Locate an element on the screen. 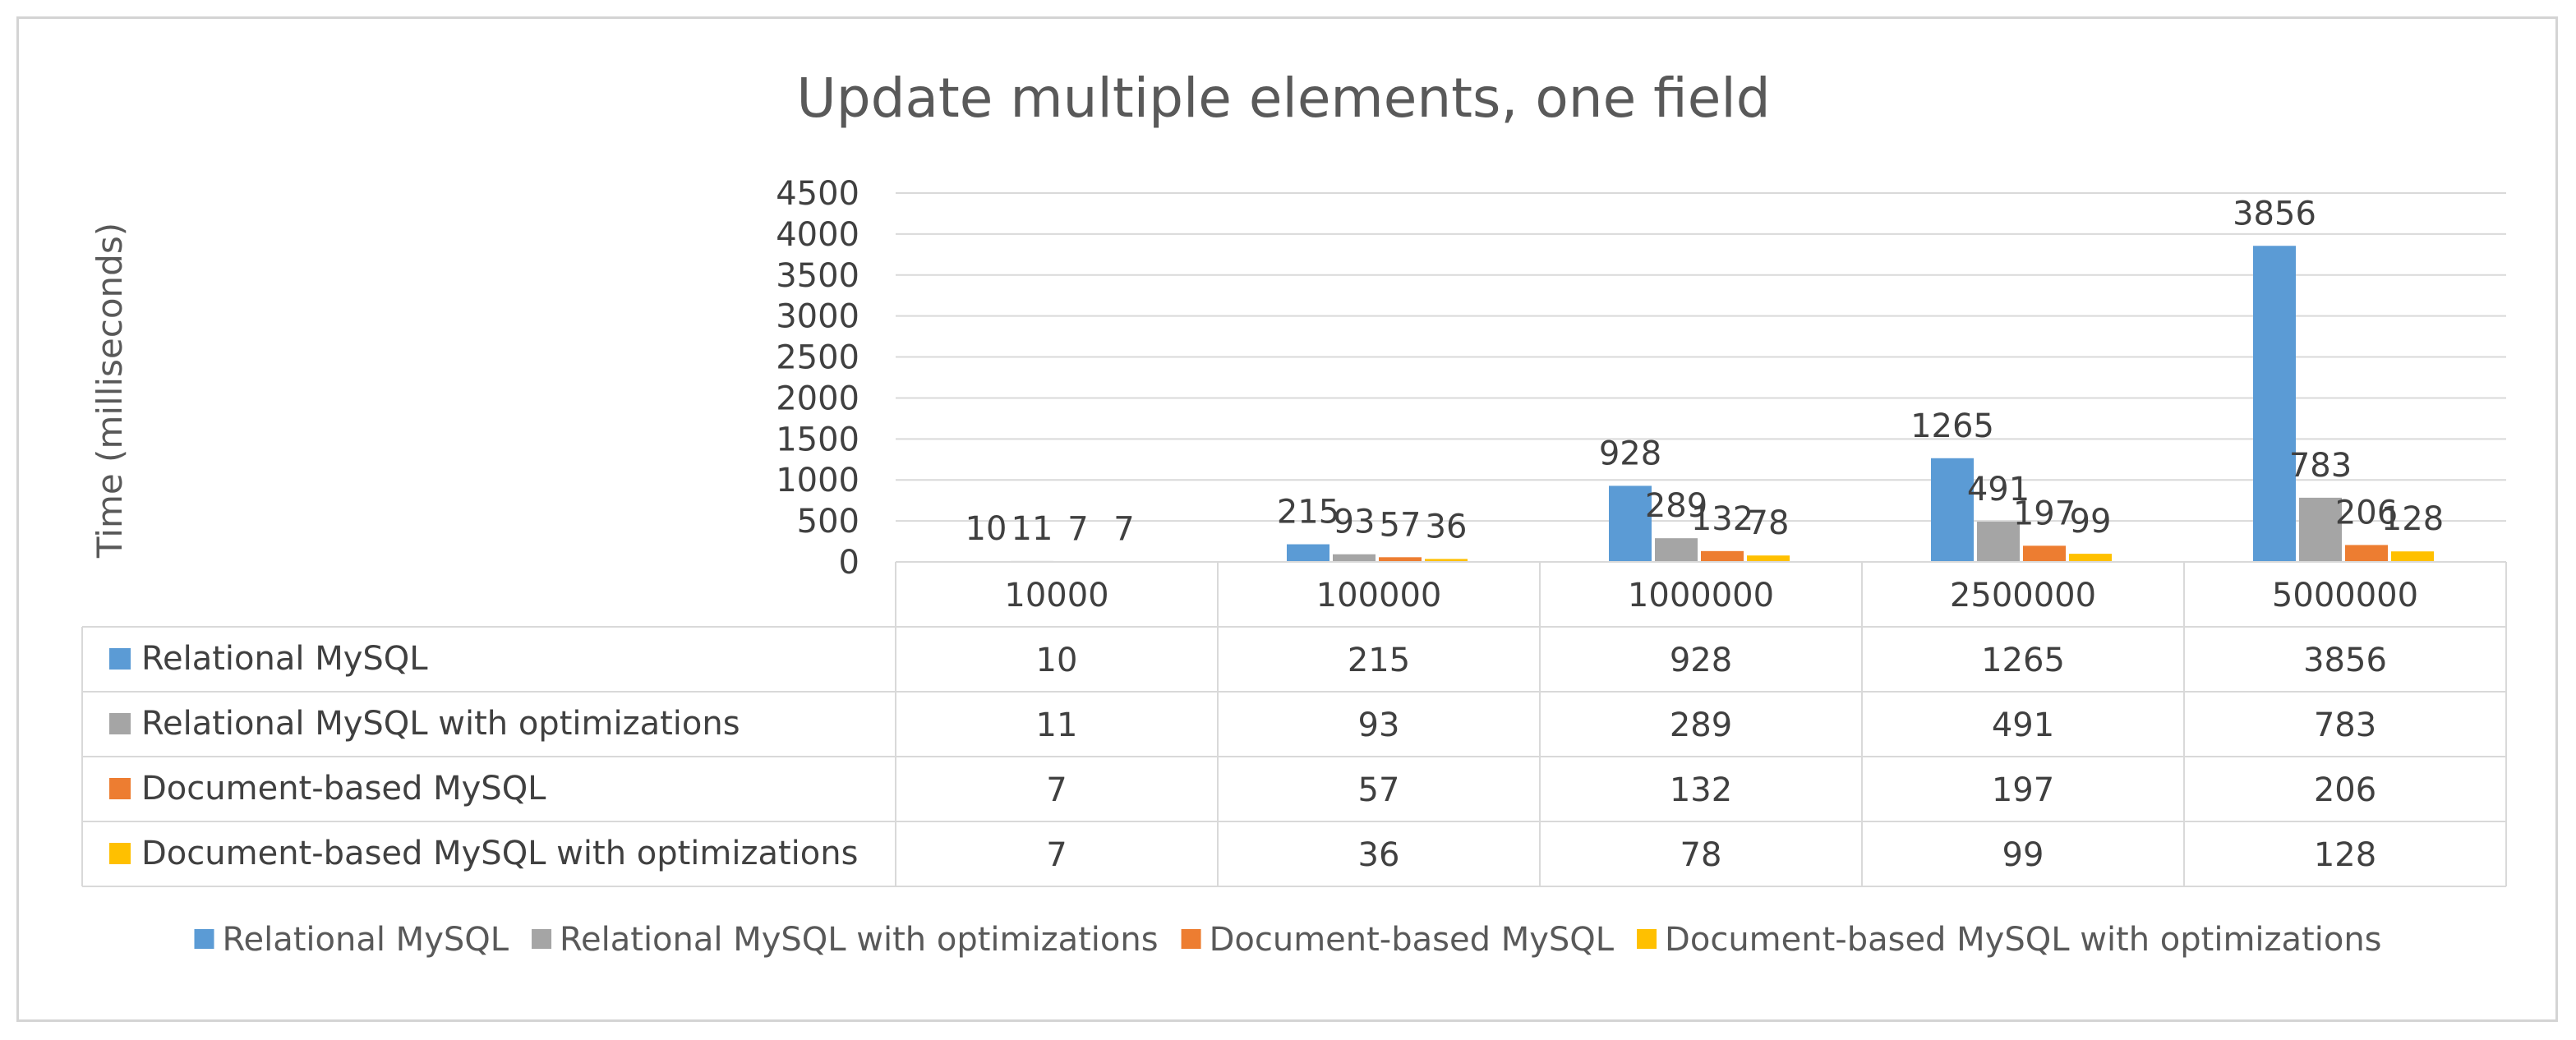 The height and width of the screenshot is (1040, 2576). table-cell: 57 is located at coordinates (1379, 790).